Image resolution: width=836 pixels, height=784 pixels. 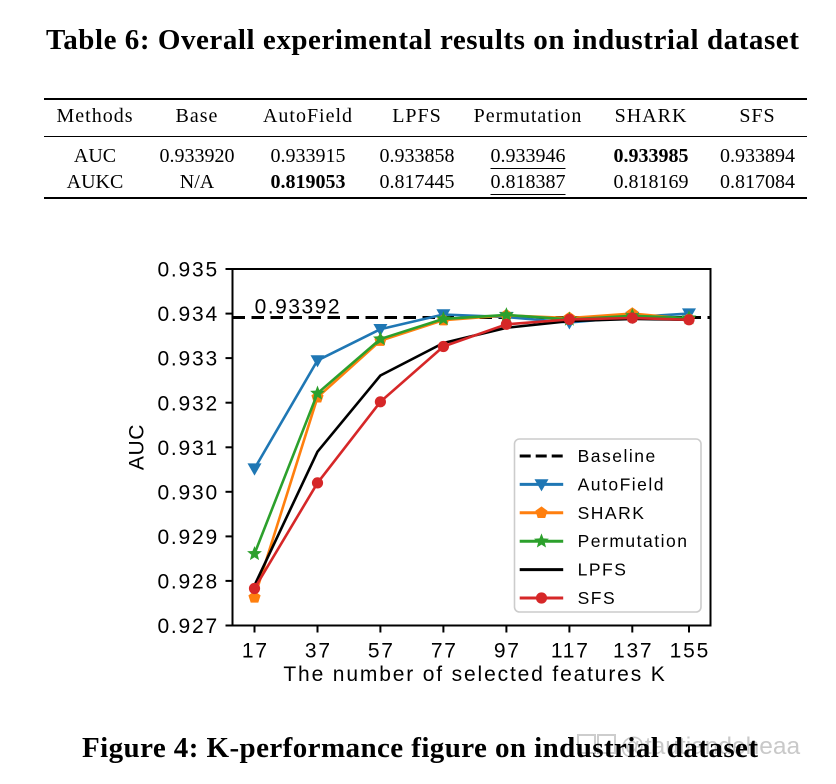 What do you see at coordinates (298, 307) in the screenshot?
I see `svg-text: 0.93392` at bounding box center [298, 307].